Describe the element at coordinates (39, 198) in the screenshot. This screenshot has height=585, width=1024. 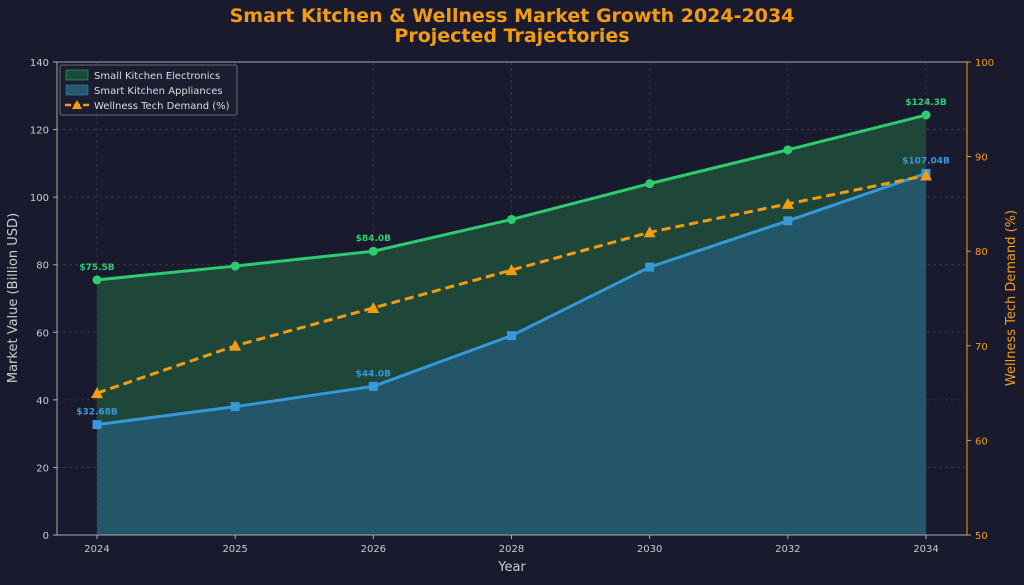
I see `y-tick-label: 100` at that location.